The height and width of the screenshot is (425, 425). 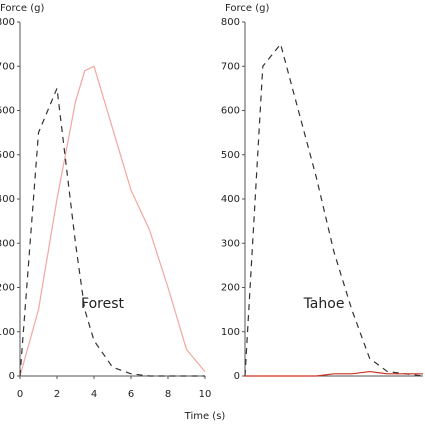 I want to click on x-tick-label: 8, so click(x=168, y=394).